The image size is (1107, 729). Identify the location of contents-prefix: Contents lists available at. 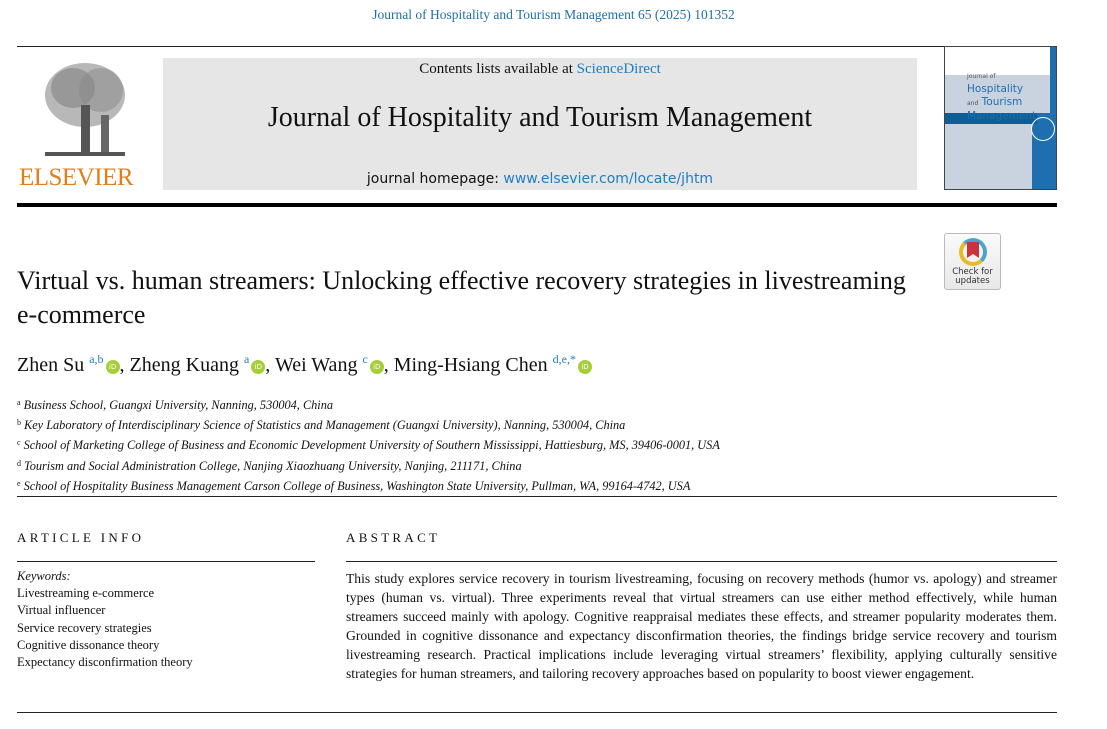
(498, 69).